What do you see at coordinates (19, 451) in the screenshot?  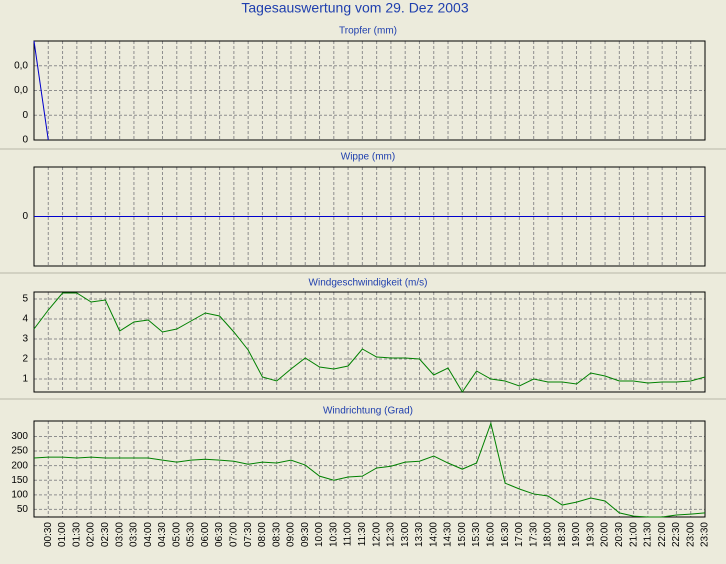 I see `y-tick-label: 250` at bounding box center [19, 451].